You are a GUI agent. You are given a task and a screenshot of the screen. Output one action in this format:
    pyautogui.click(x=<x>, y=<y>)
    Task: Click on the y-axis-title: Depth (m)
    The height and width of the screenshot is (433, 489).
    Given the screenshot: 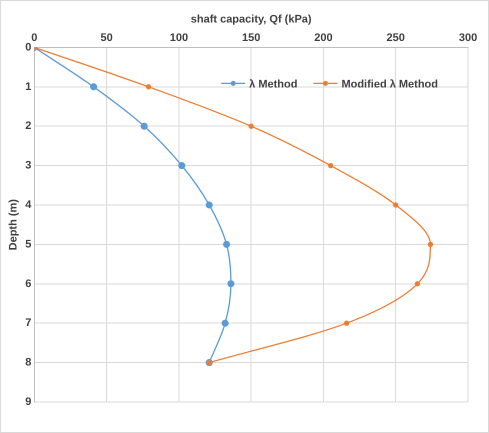 What is the action you would take?
    pyautogui.click(x=14, y=224)
    